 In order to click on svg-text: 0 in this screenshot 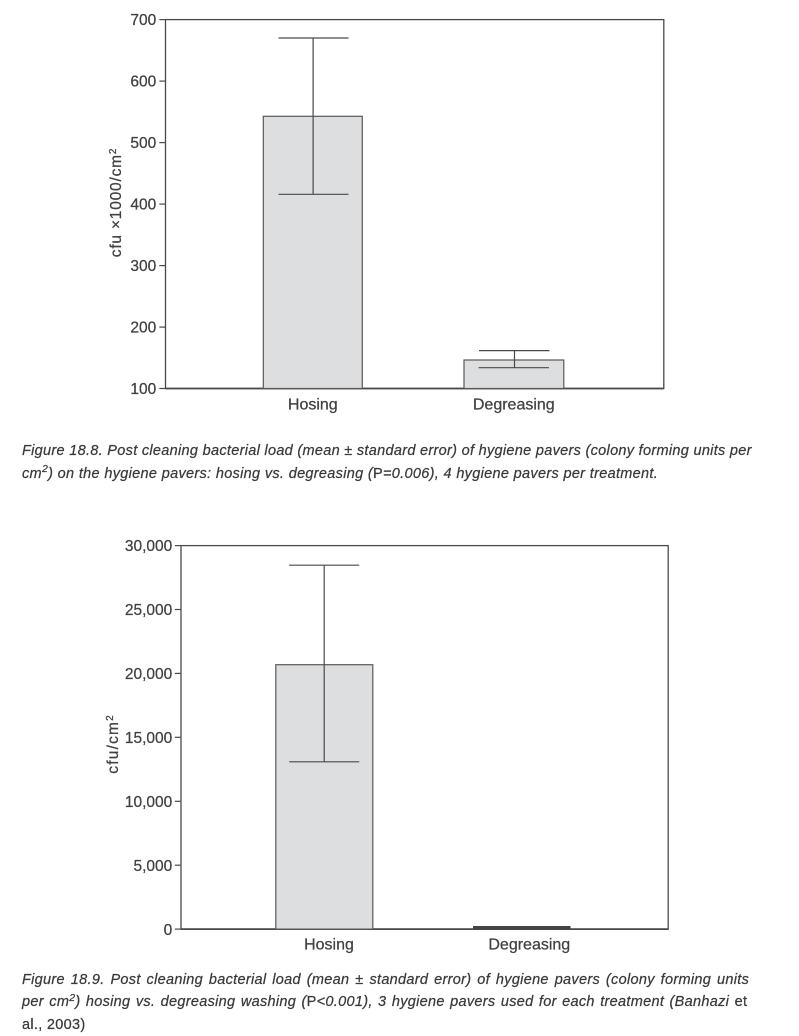, I will do `click(168, 930)`.